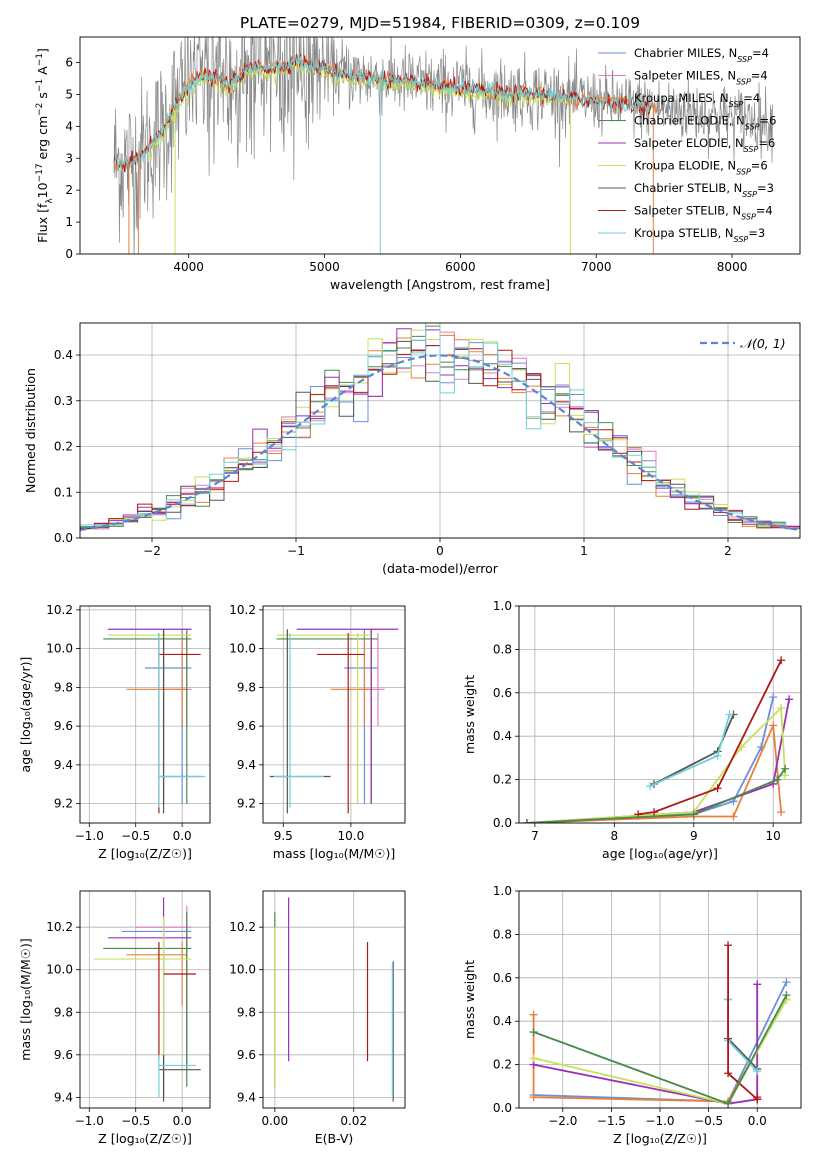  What do you see at coordinates (30, 430) in the screenshot?
I see `y-axis-label: Normed distribution` at bounding box center [30, 430].